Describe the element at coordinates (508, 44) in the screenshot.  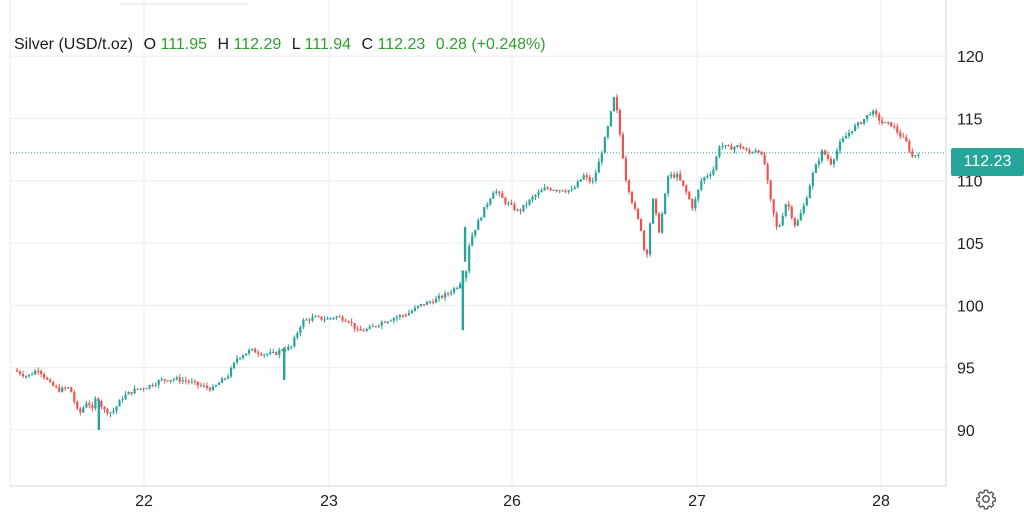
I see `change-percent: (+0.248%)` at that location.